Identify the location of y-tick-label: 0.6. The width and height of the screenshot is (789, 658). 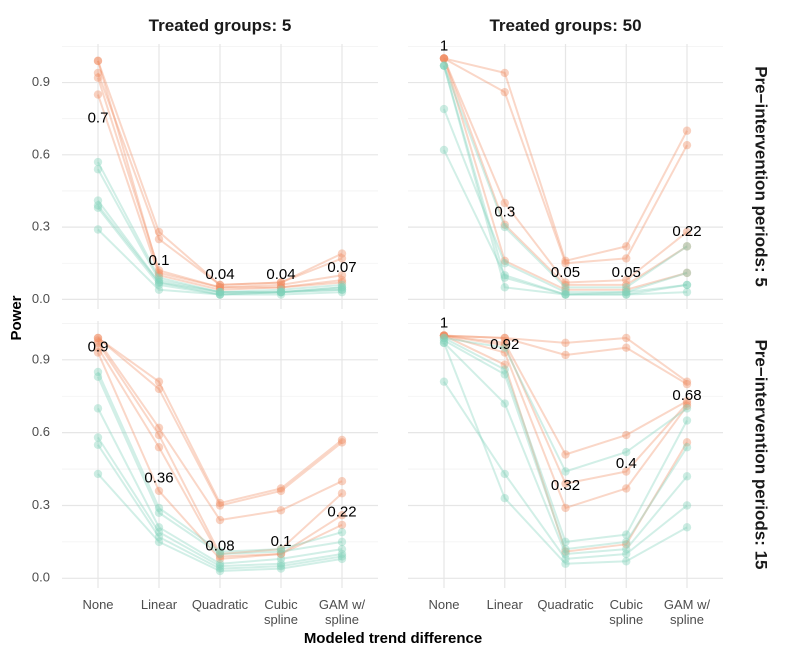
(41, 431).